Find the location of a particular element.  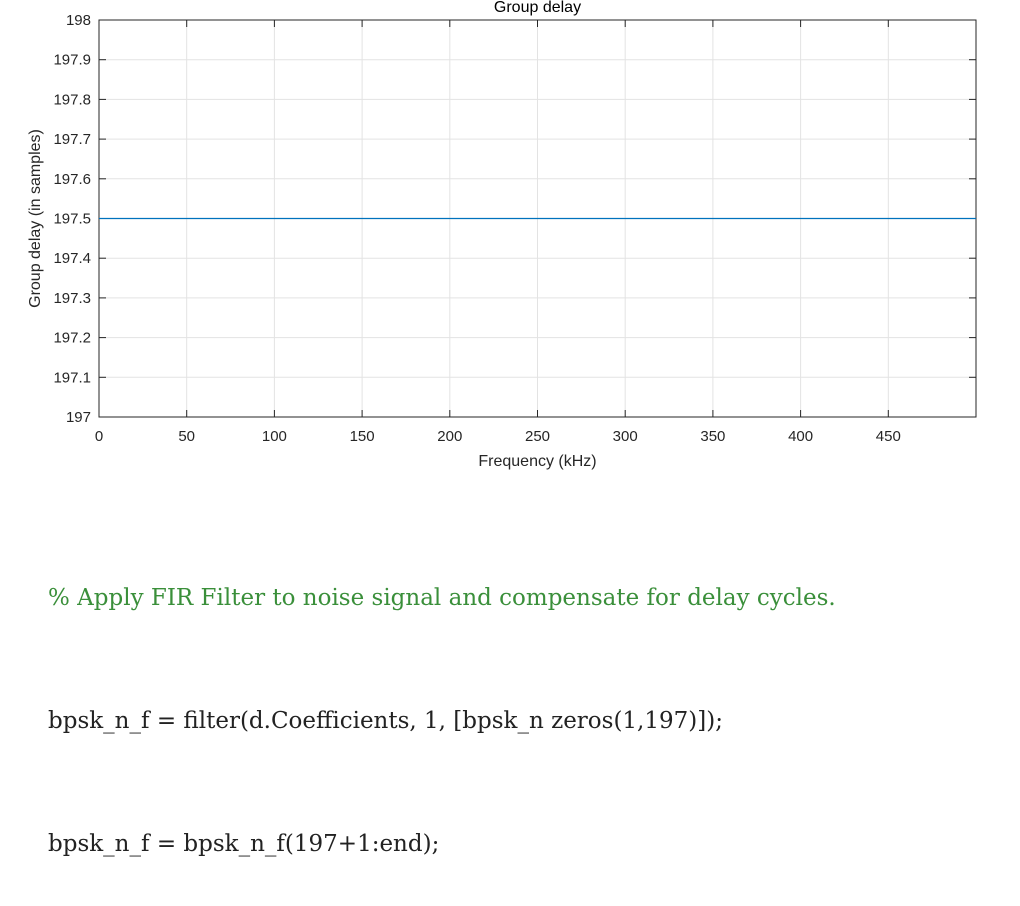

y-tick-label: 197.8 is located at coordinates (72, 99).